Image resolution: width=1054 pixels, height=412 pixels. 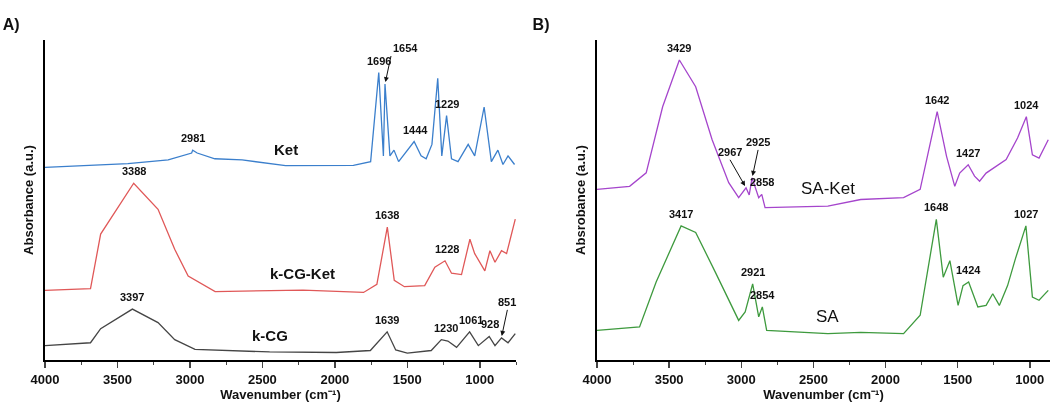 What do you see at coordinates (1027, 105) in the screenshot?
I see `annotation: 1024` at bounding box center [1027, 105].